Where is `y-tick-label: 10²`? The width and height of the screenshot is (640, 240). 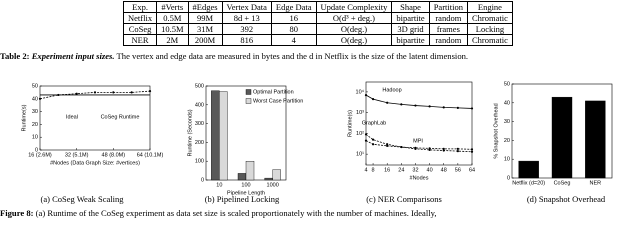 y-tick-label: 10² is located at coordinates (360, 134).